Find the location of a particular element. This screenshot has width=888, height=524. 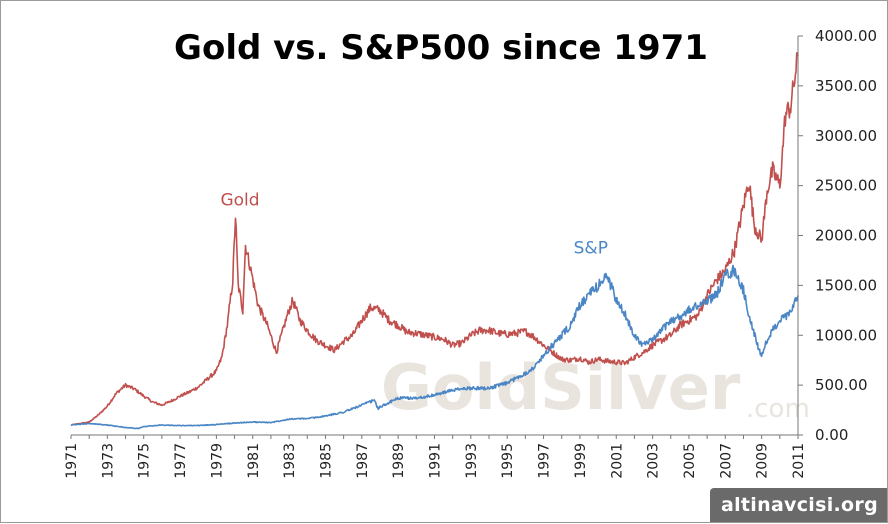

x-tick-label: 1973 is located at coordinates (108, 461).